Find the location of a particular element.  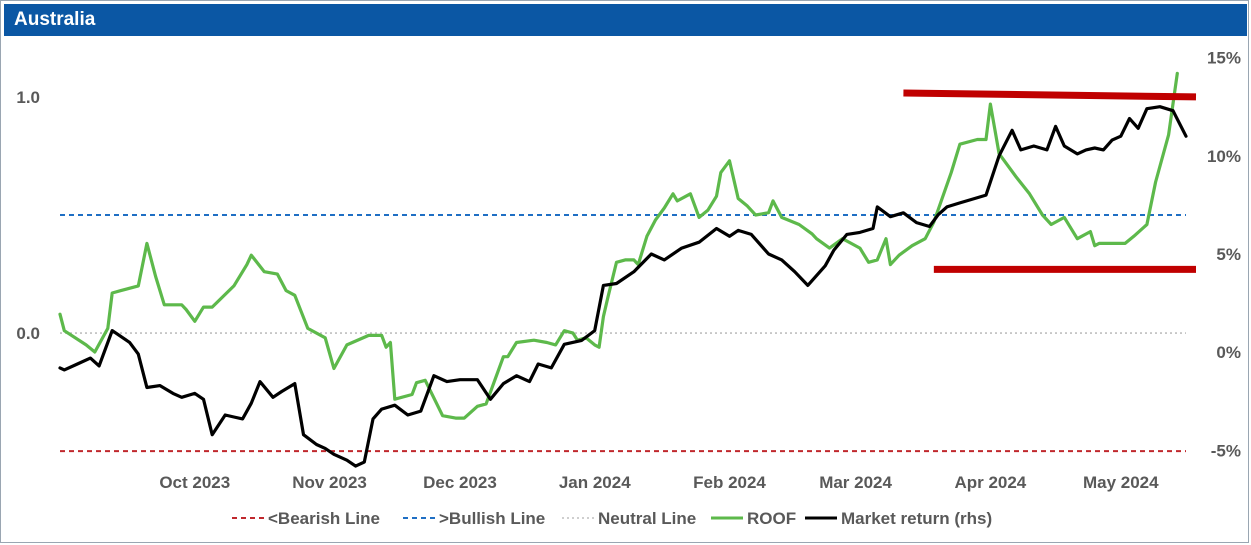

right-axis-tick-label: 10% is located at coordinates (1224, 156).